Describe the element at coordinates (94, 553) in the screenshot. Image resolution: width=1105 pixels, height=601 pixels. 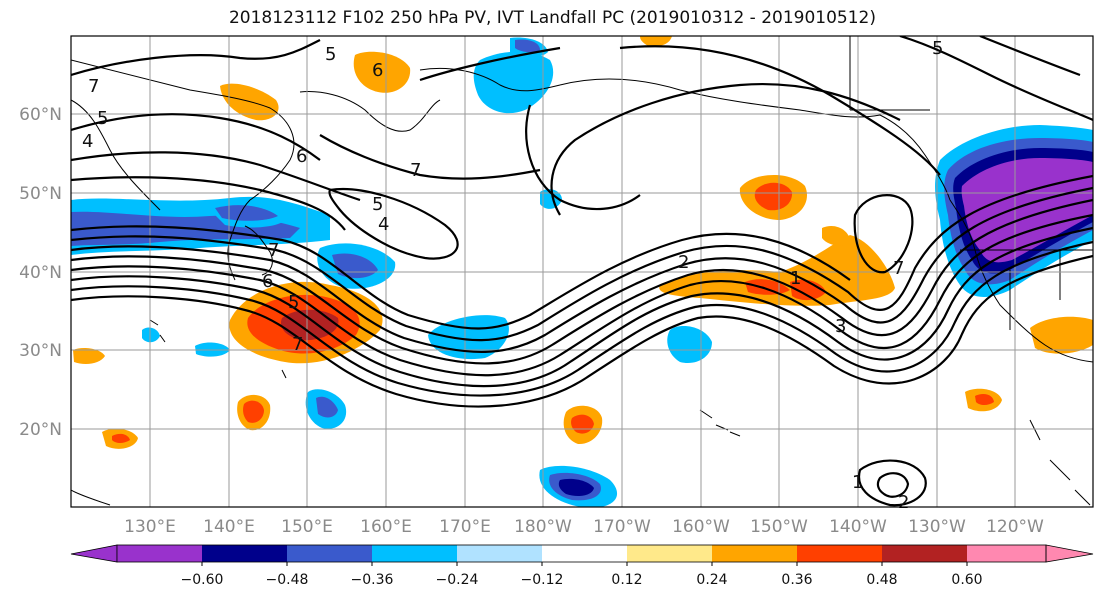
I see `colorbar-extend-low` at that location.